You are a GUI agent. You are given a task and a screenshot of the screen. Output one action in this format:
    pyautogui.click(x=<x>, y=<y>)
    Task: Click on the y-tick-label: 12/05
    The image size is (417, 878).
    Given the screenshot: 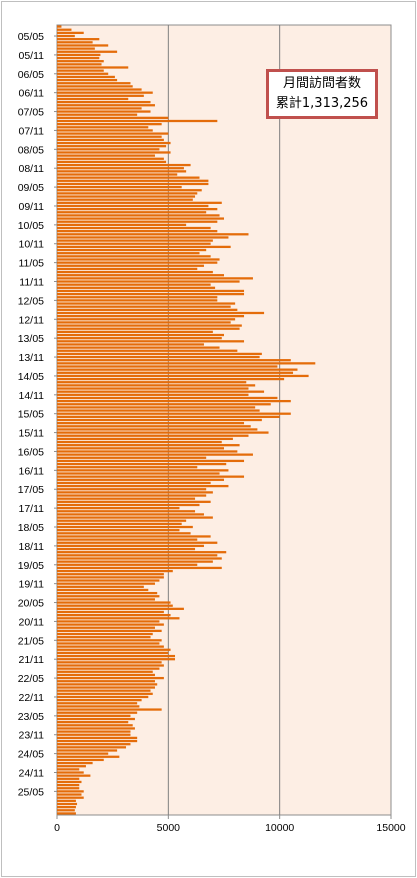 What is the action you would take?
    pyautogui.click(x=31, y=301)
    